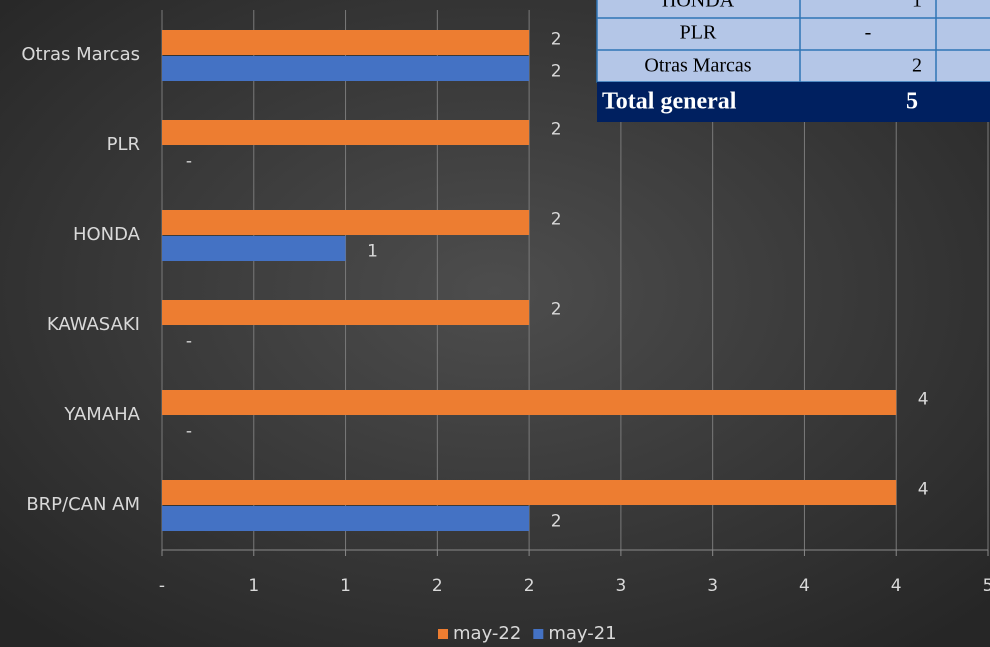  Describe the element at coordinates (83, 504) in the screenshot. I see `y-tick-label: BRP/CAN AM` at that location.